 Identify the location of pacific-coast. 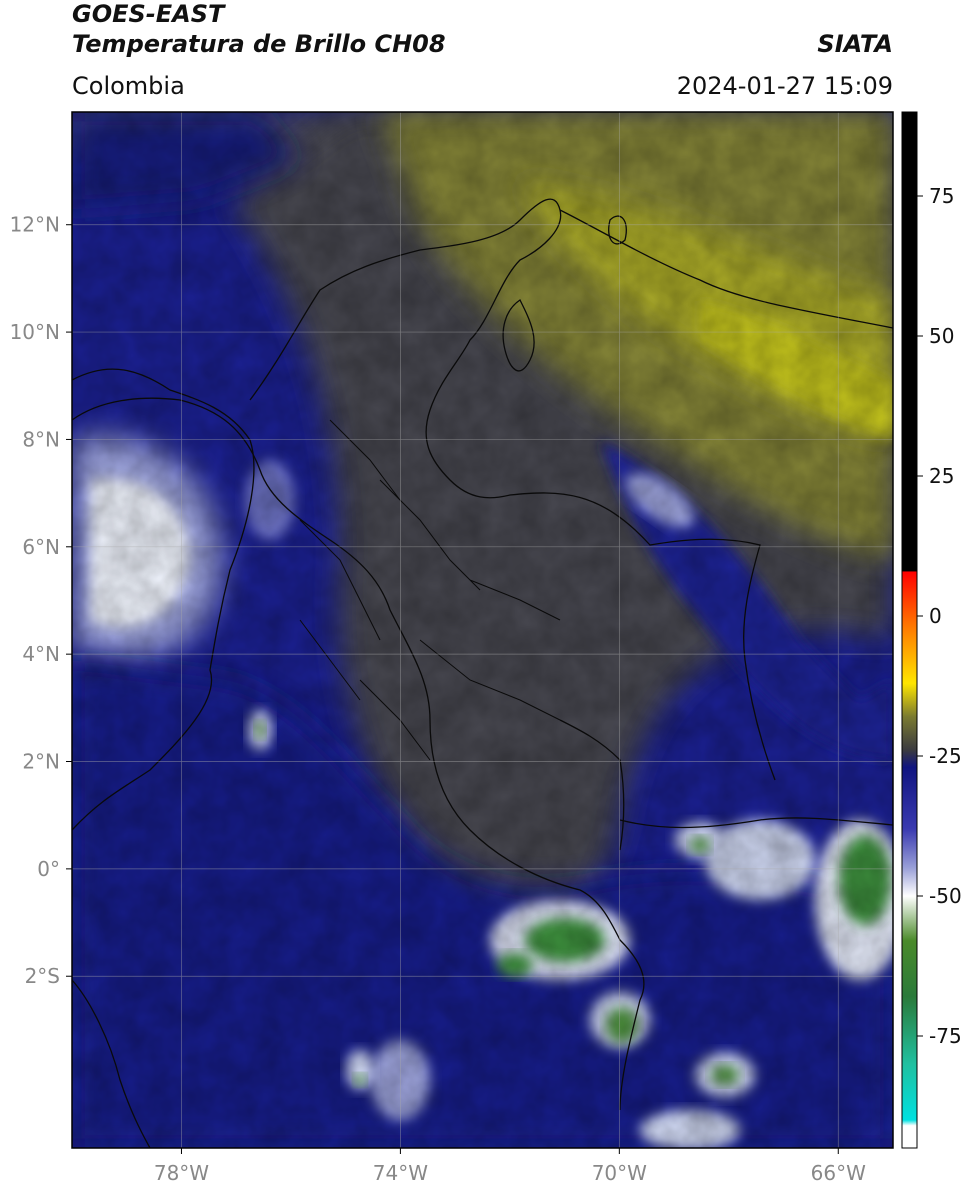
(163, 599).